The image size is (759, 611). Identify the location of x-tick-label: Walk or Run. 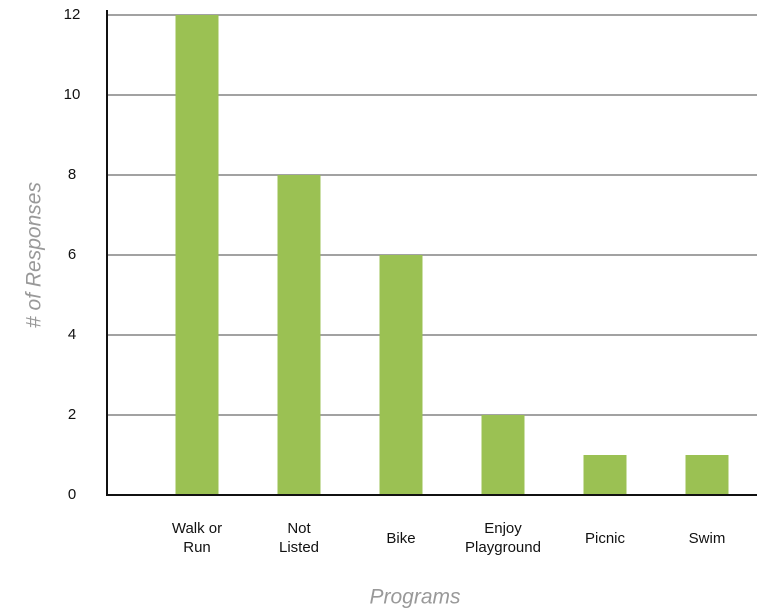
(197, 538).